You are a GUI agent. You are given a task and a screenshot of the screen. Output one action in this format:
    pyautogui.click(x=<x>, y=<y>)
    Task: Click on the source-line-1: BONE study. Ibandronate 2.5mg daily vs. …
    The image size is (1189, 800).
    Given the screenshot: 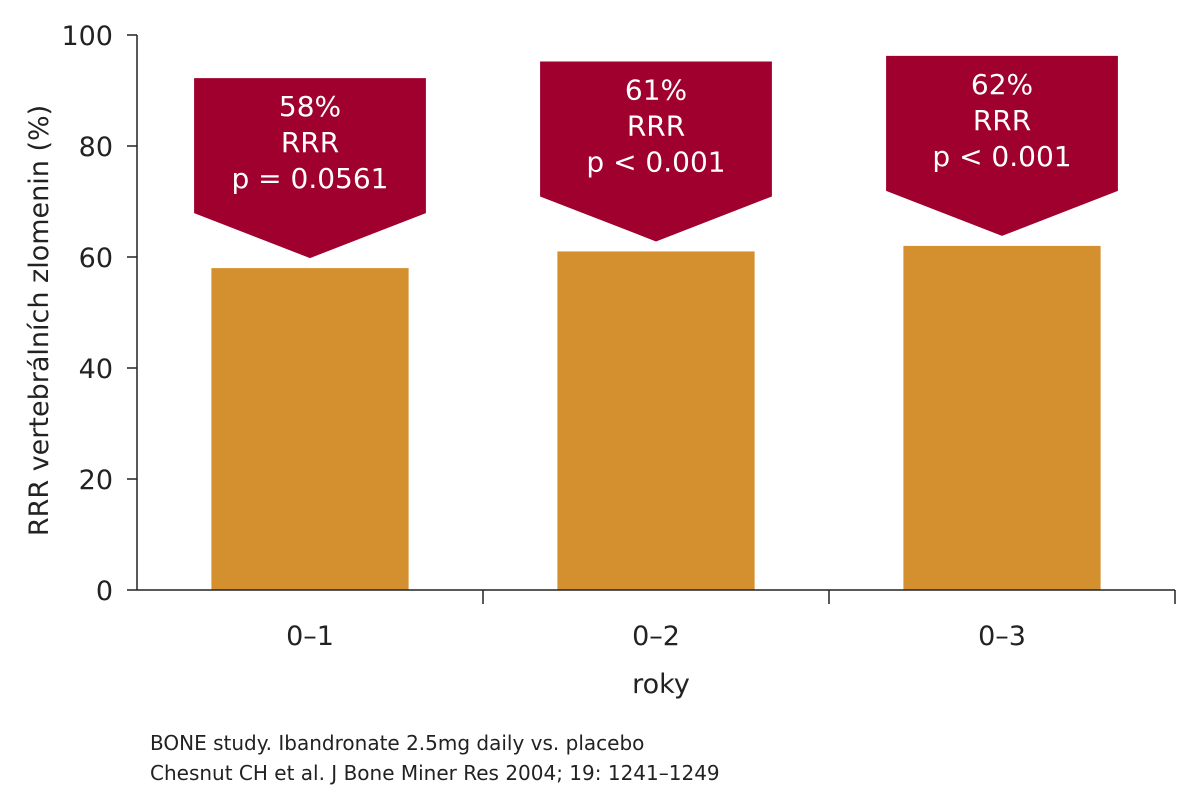 What is the action you would take?
    pyautogui.click(x=397, y=743)
    